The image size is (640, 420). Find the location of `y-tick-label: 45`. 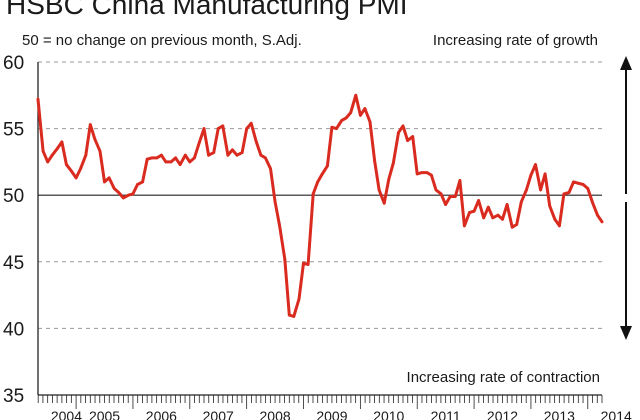

y-tick-label: 45 is located at coordinates (13, 263).